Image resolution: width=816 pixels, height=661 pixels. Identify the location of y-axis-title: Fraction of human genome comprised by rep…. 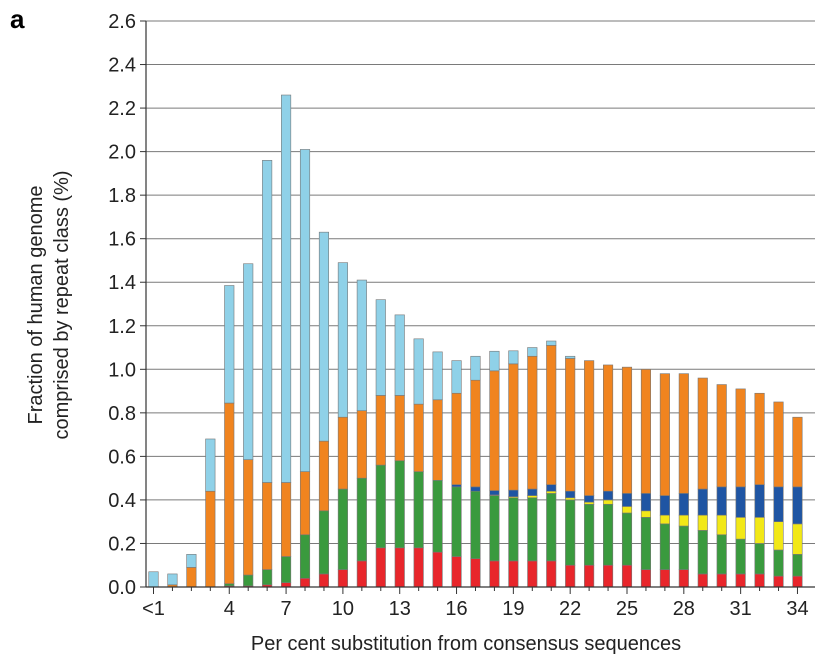
(49, 305).